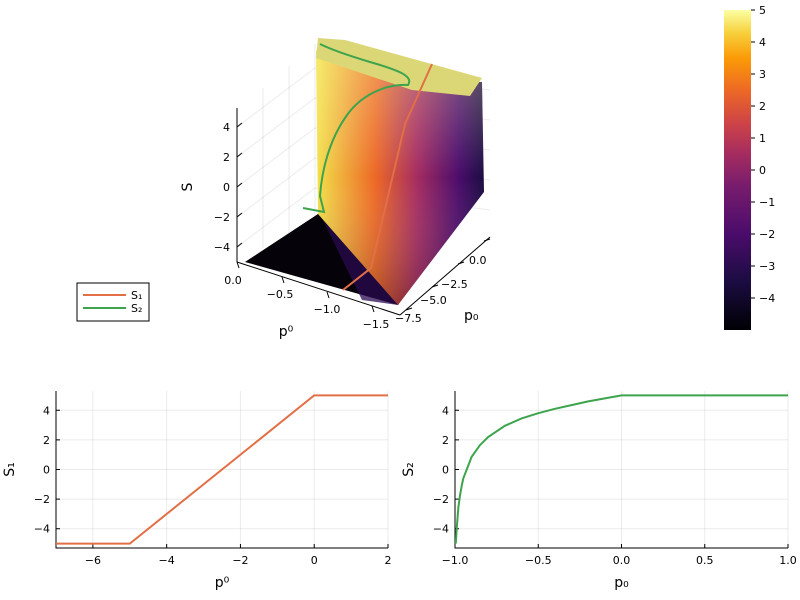  What do you see at coordinates (46, 440) in the screenshot?
I see `s1-y-tick: 2` at bounding box center [46, 440].